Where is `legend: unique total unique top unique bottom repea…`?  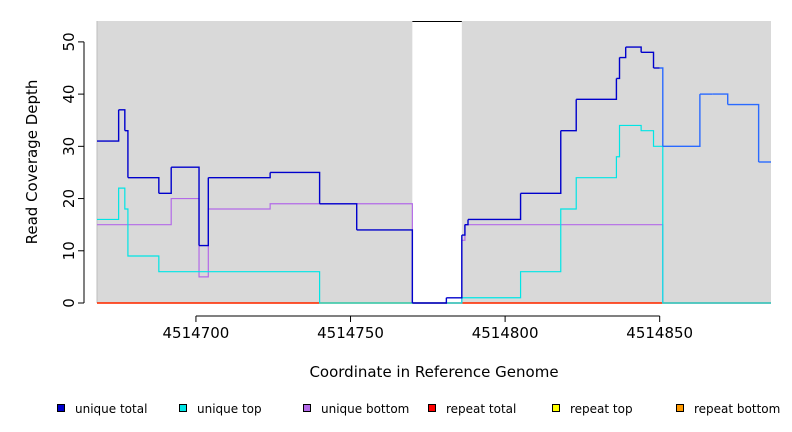 legend: unique total unique top unique bottom repea… is located at coordinates (418, 409).